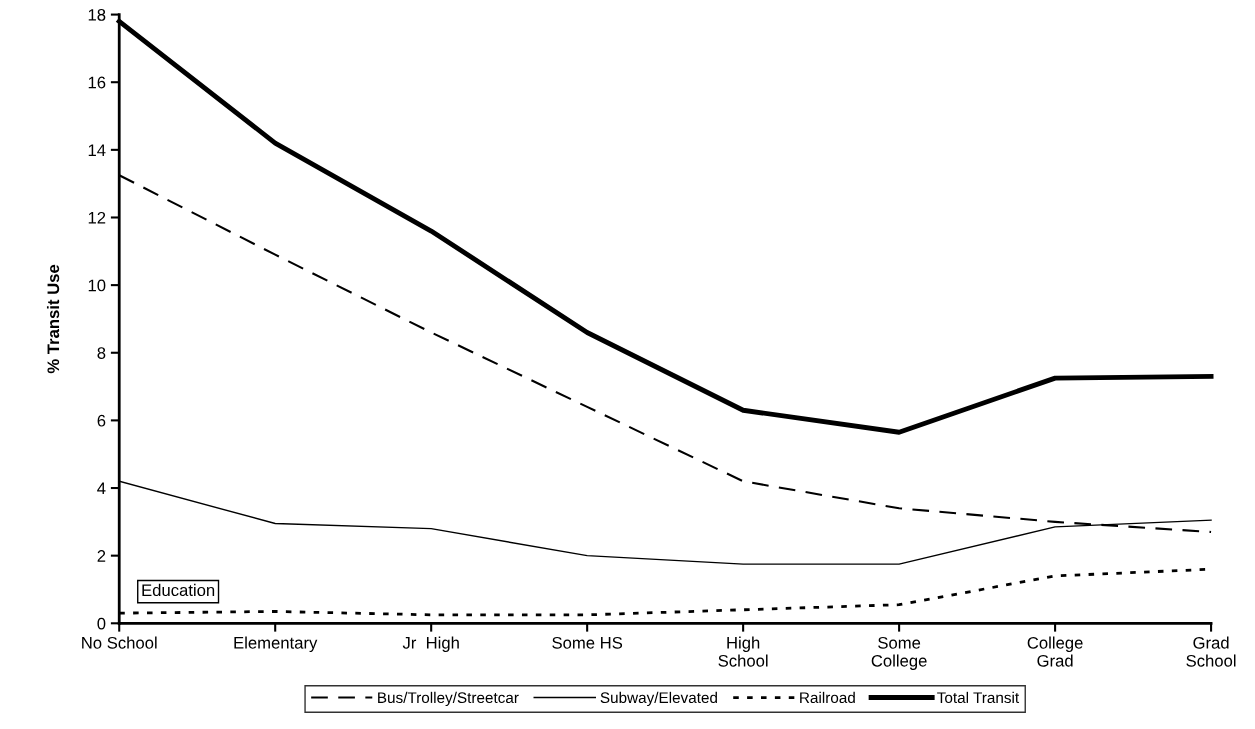  Describe the element at coordinates (101, 353) in the screenshot. I see `y-tick-label: 8` at that location.